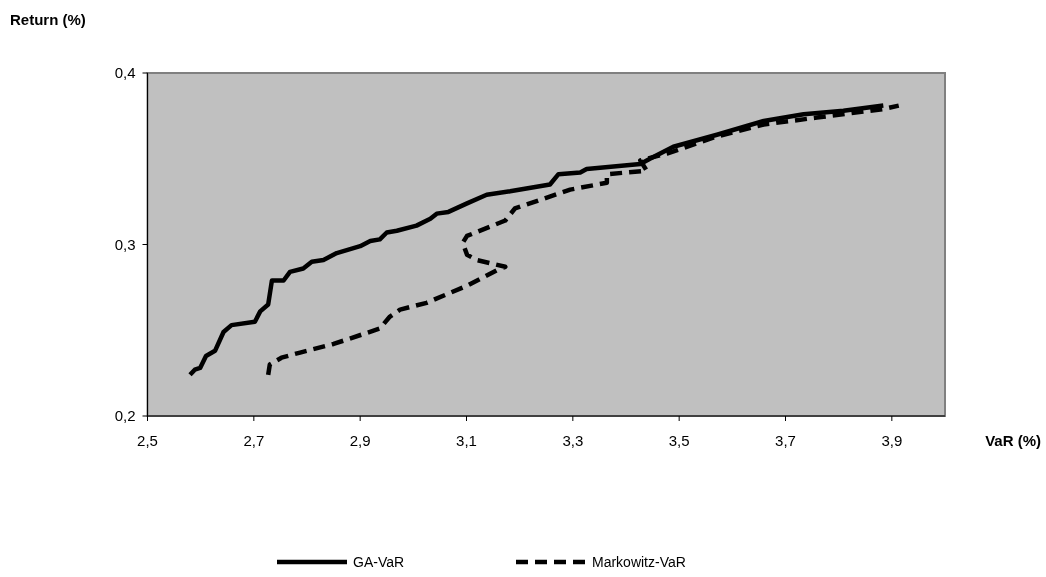 The image size is (1046, 577). Describe the element at coordinates (785, 440) in the screenshot. I see `x-tick-label: 3,7` at that location.